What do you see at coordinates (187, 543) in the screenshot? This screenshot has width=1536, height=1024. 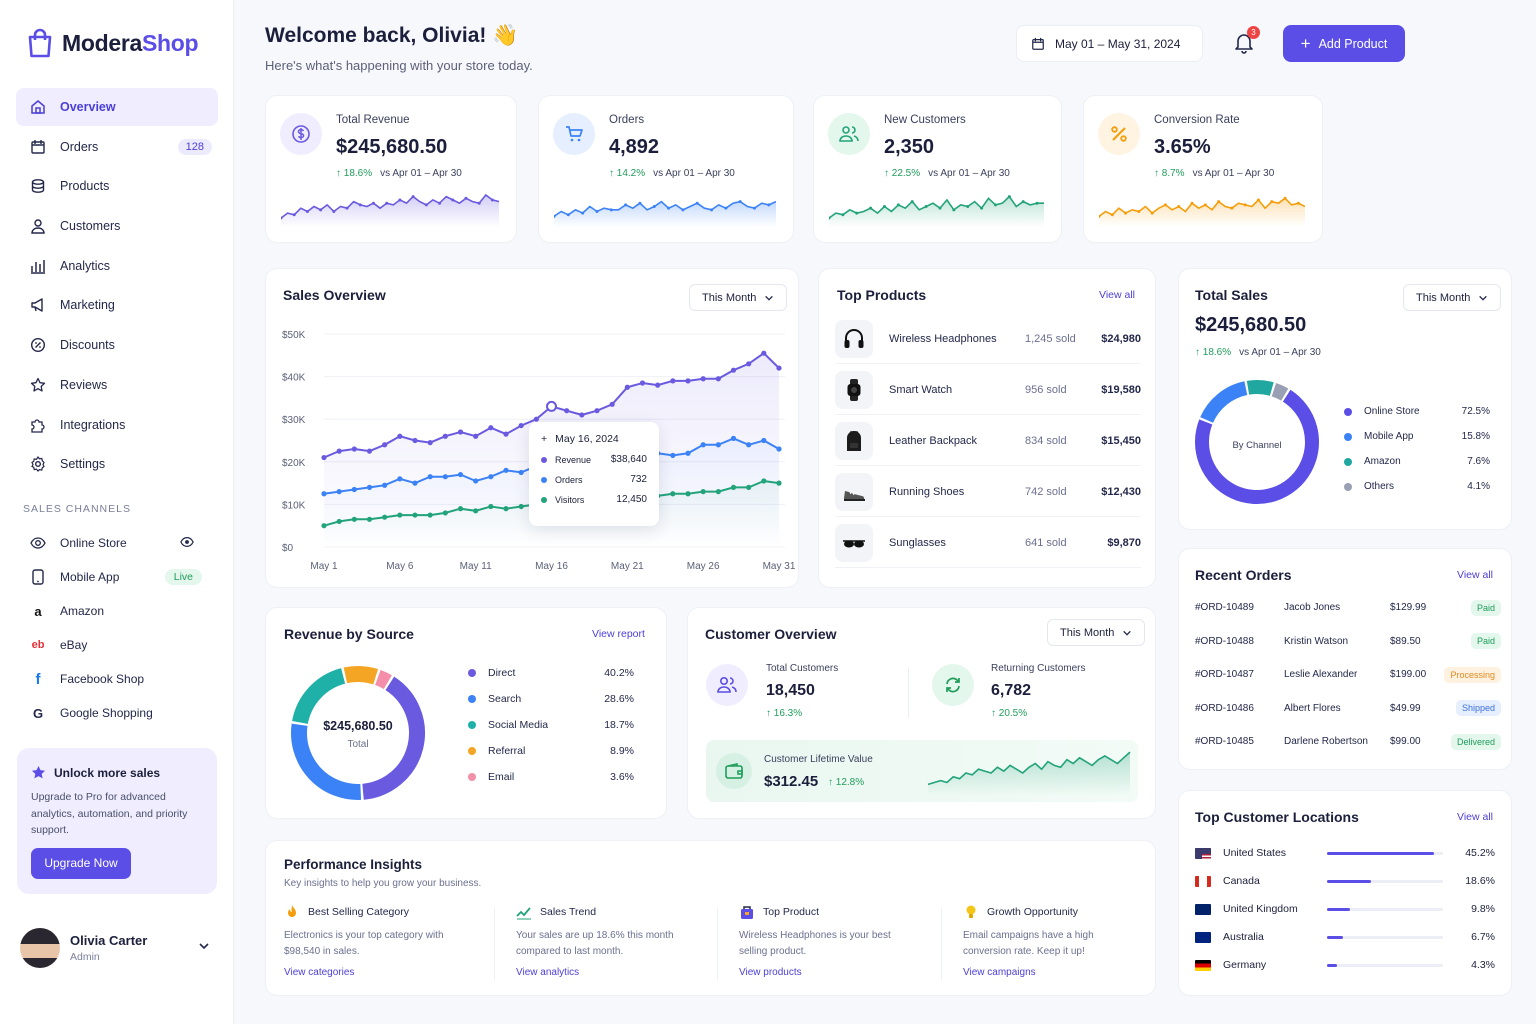 I see `eye-icon` at bounding box center [187, 543].